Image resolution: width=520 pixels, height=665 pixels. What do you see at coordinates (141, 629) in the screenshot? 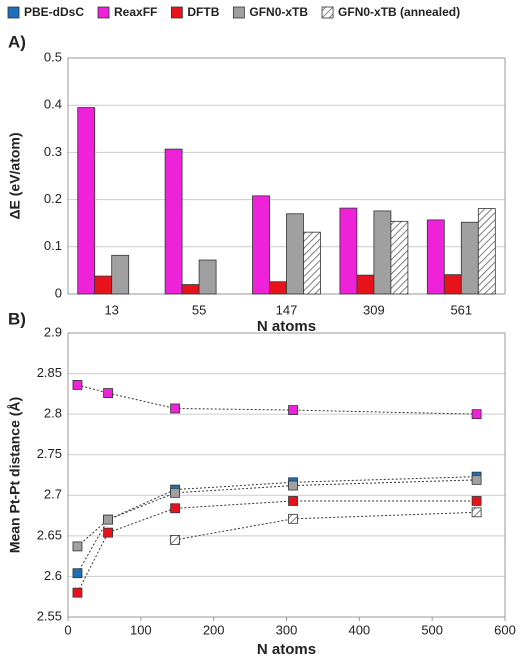
I see `x-tick-label: 100` at bounding box center [141, 629].